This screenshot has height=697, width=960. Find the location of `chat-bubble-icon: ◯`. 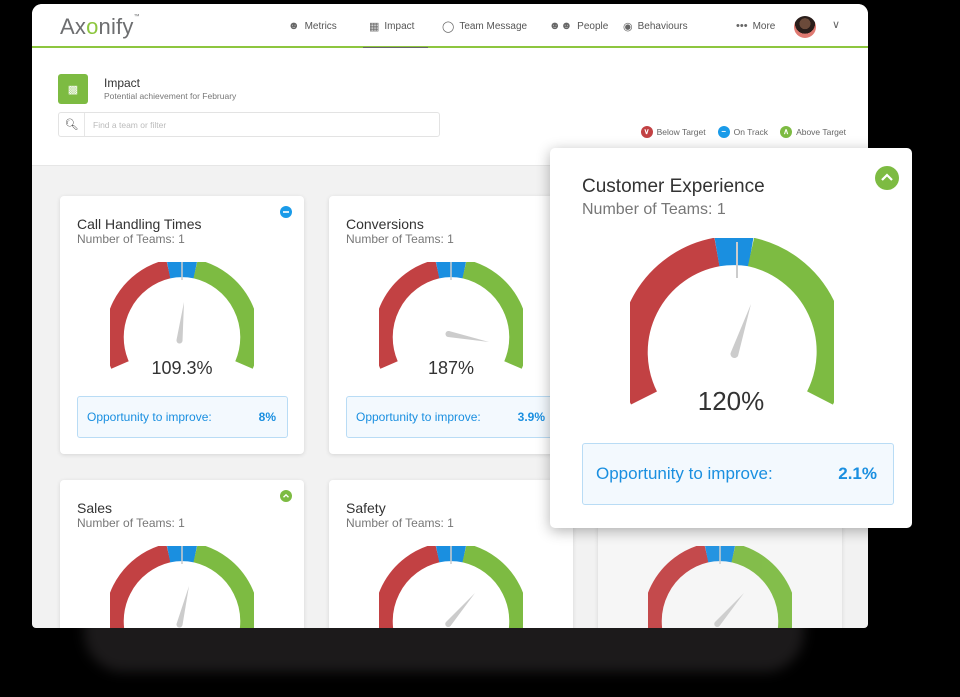

chat-bubble-icon: ◯ is located at coordinates (448, 26).